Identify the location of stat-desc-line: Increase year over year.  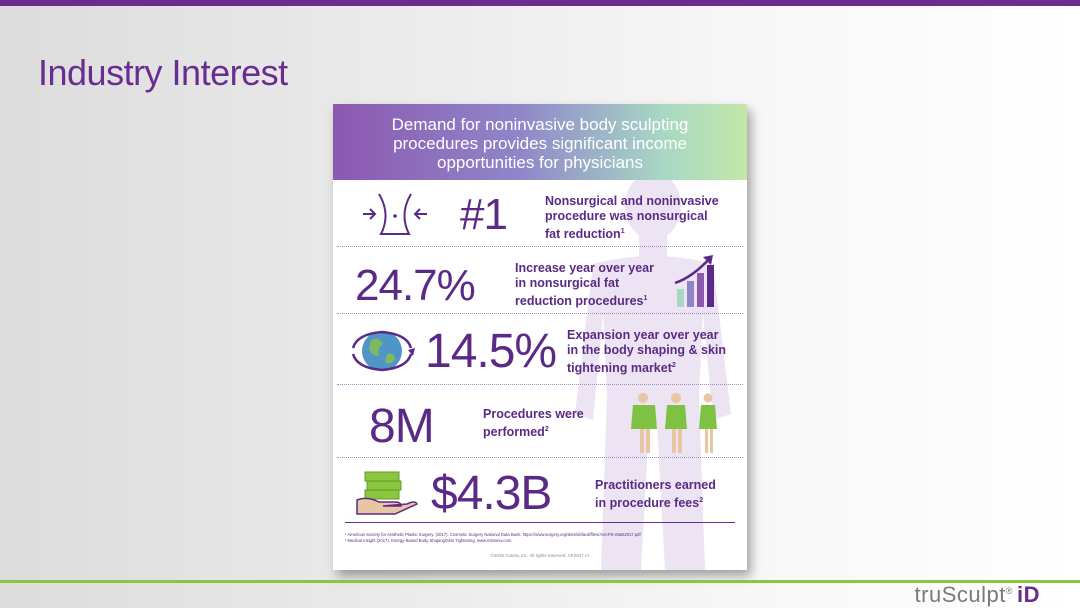
(584, 268).